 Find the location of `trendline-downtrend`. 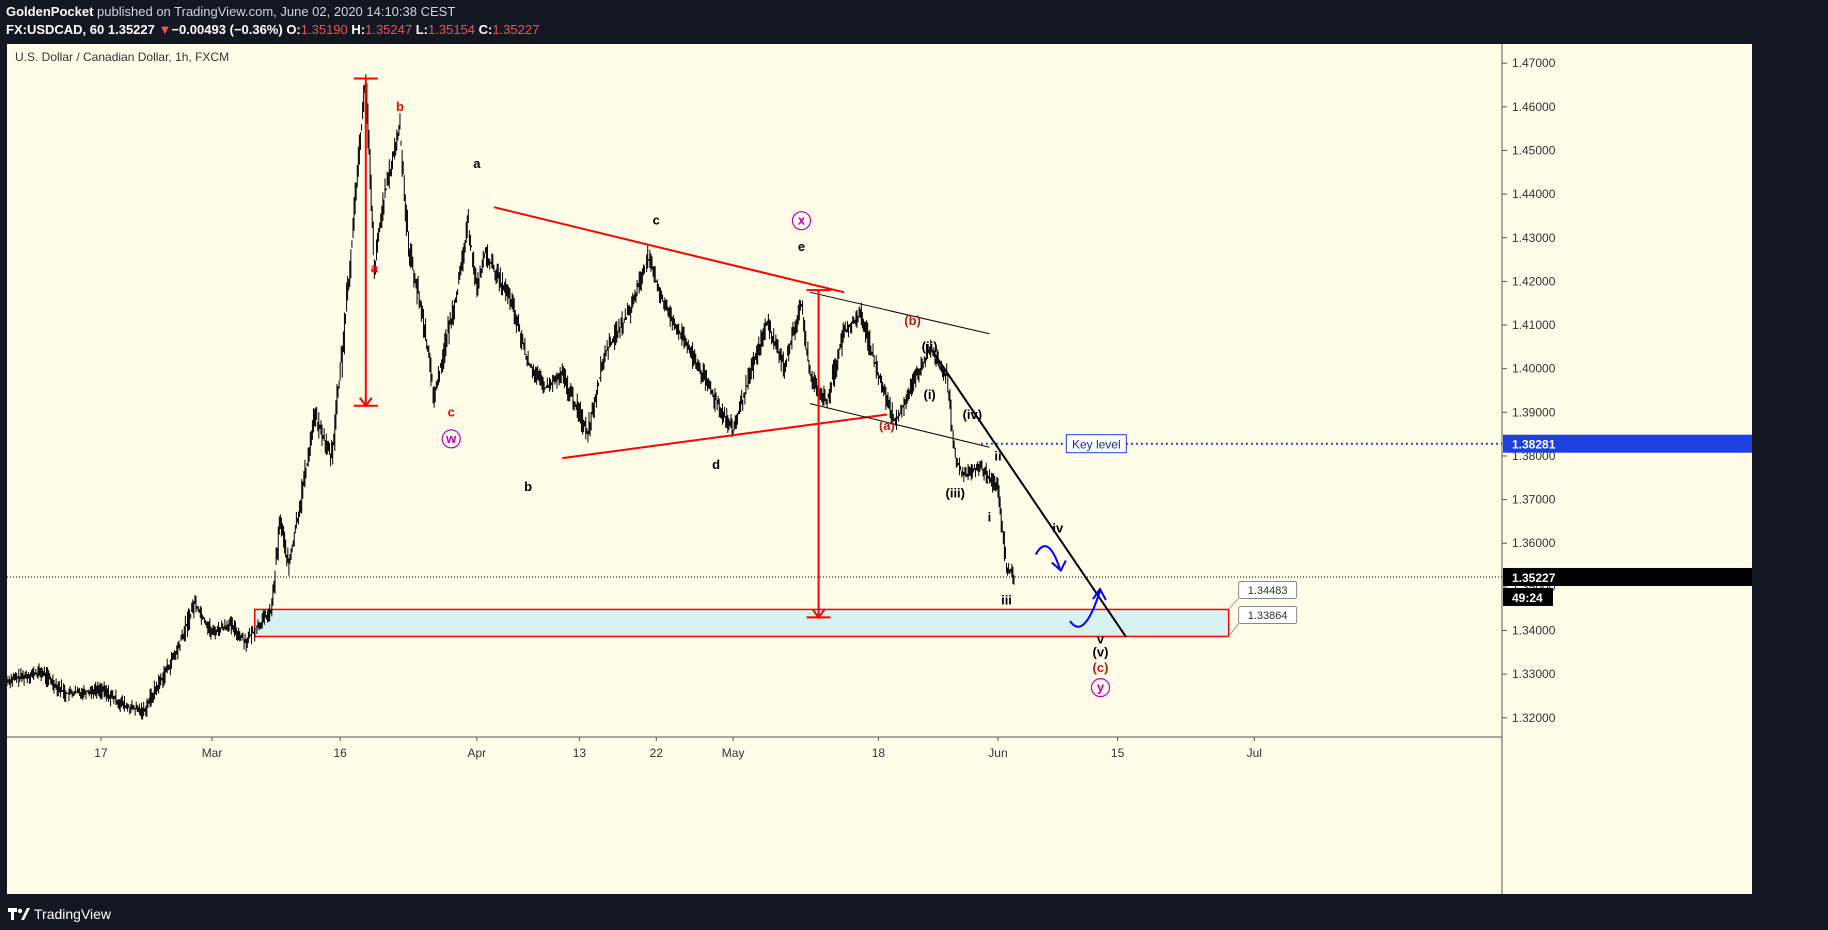

trendline-downtrend is located at coordinates (1027, 492).